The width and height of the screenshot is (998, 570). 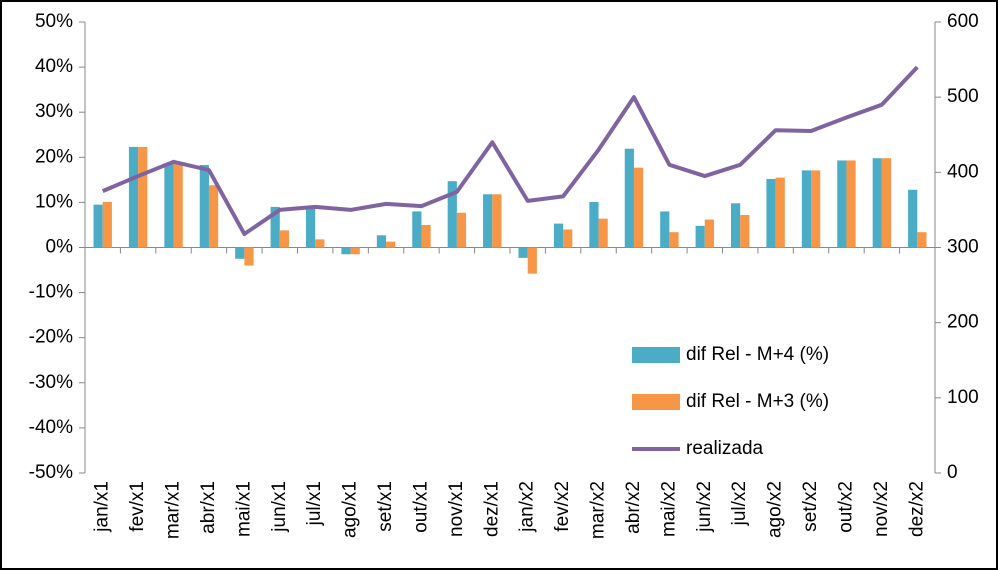 I want to click on legend-label: dif Rel - M+4 (%), so click(x=757, y=354).